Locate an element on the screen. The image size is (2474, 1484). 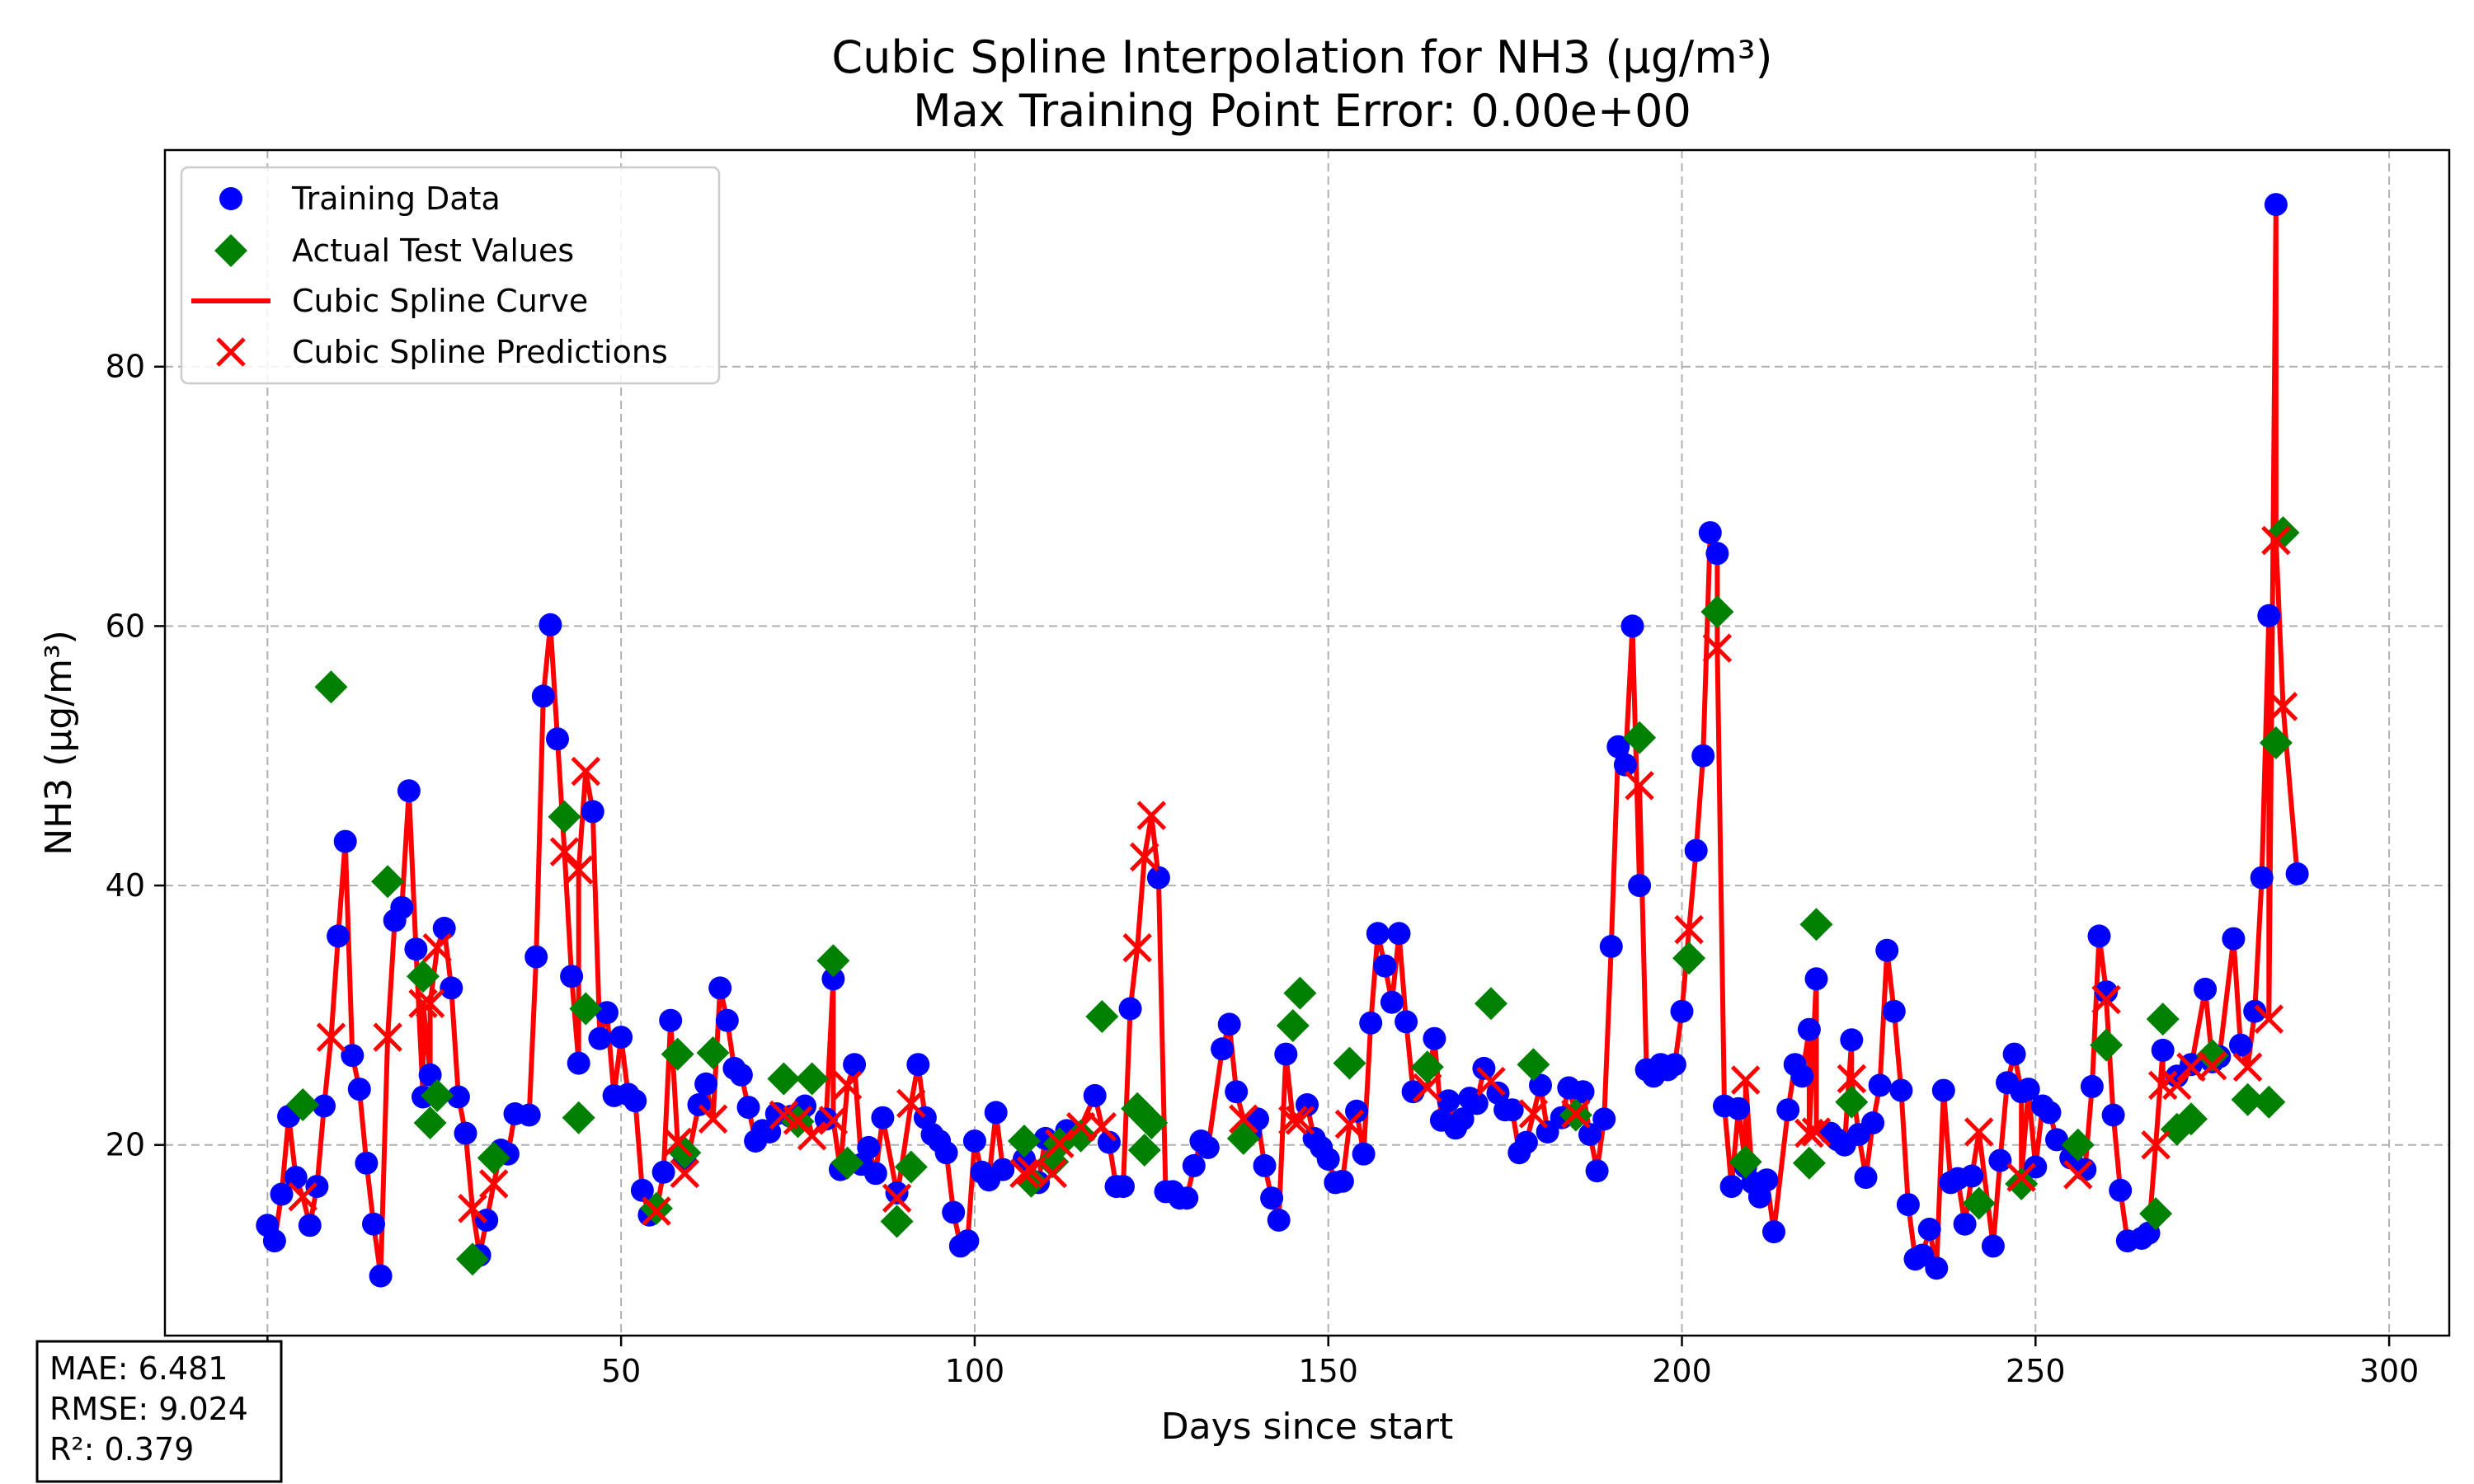
x-tick-label: 300 is located at coordinates (2389, 1371).